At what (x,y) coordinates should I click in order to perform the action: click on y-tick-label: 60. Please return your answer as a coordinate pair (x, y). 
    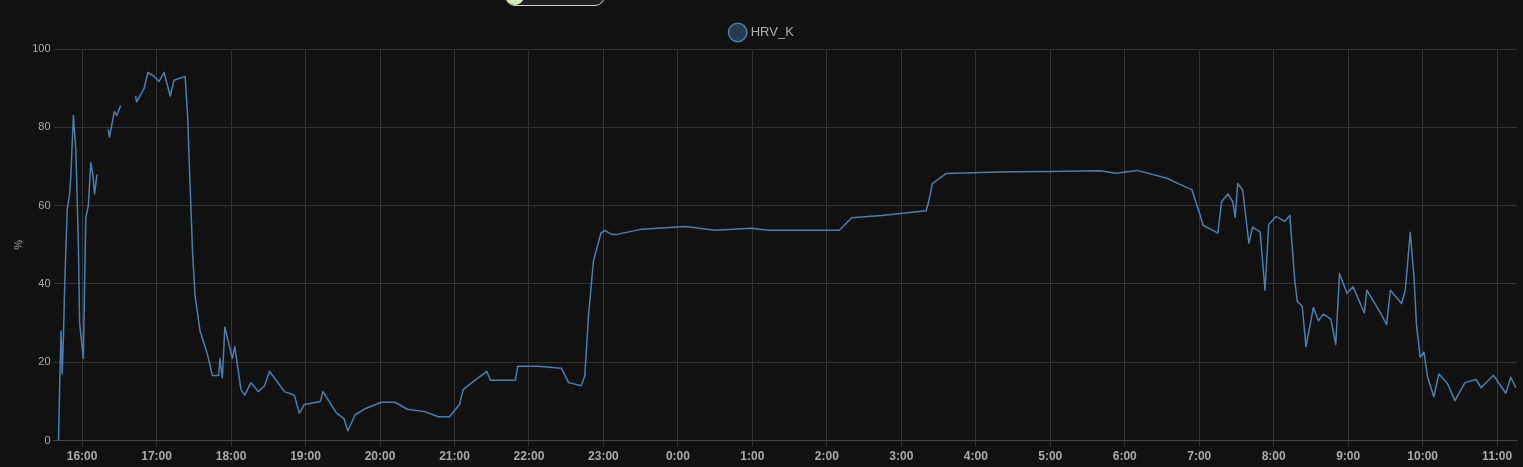
    Looking at the image, I should click on (44, 204).